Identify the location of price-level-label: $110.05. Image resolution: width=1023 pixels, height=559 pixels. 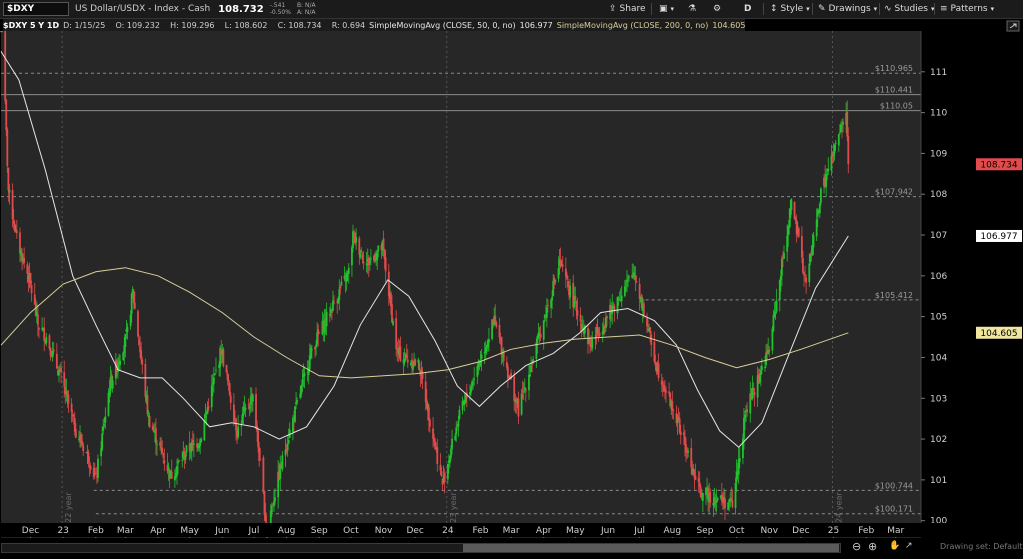
(896, 106).